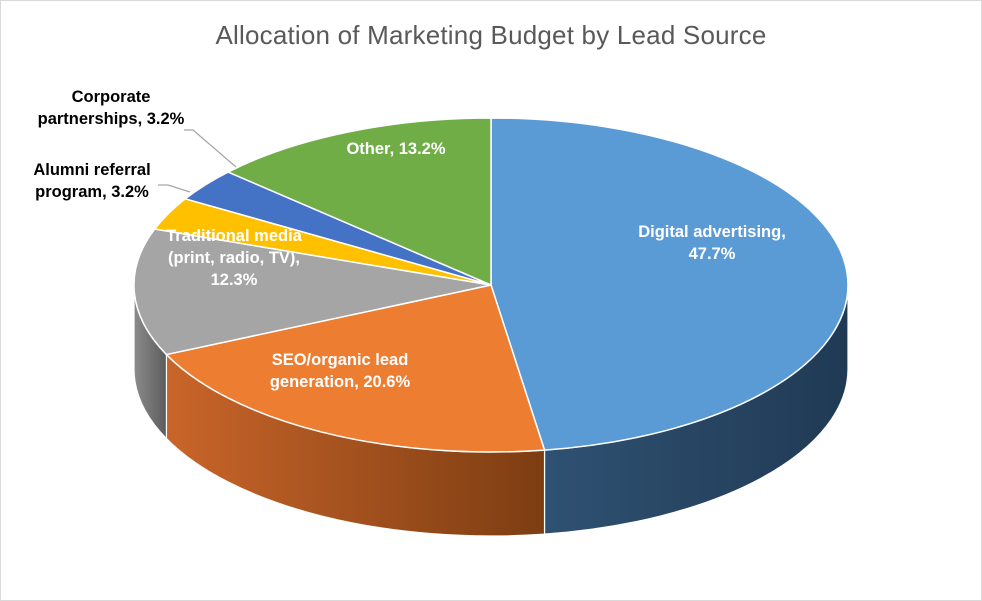  I want to click on data-label-0-line-0: Digital advertising,, so click(712, 232).